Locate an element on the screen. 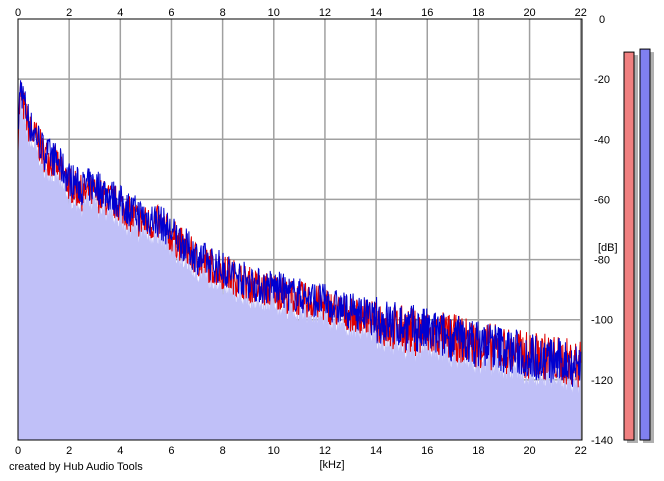  y-tick-label: -140 is located at coordinates (602, 441).